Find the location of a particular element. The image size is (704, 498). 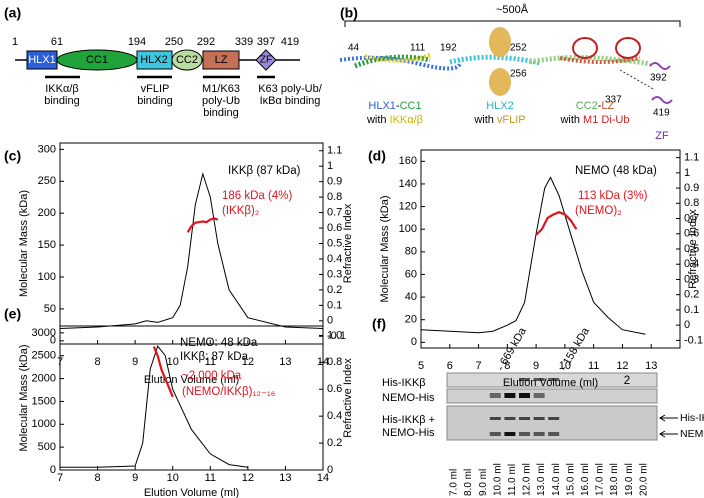

bracket is located at coordinates (512, 23).